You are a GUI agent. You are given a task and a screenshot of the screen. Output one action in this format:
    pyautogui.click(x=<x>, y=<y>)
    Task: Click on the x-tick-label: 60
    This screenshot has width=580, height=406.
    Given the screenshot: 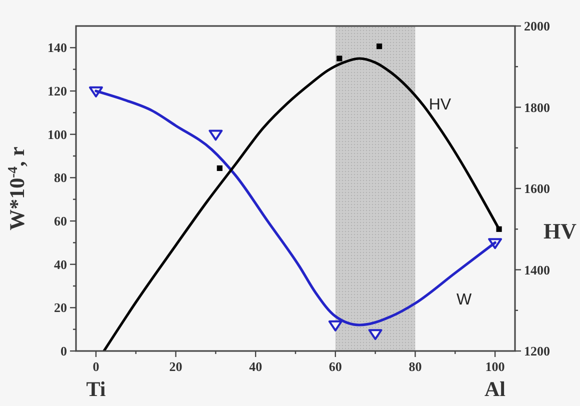 What is the action you would take?
    pyautogui.click(x=335, y=366)
    